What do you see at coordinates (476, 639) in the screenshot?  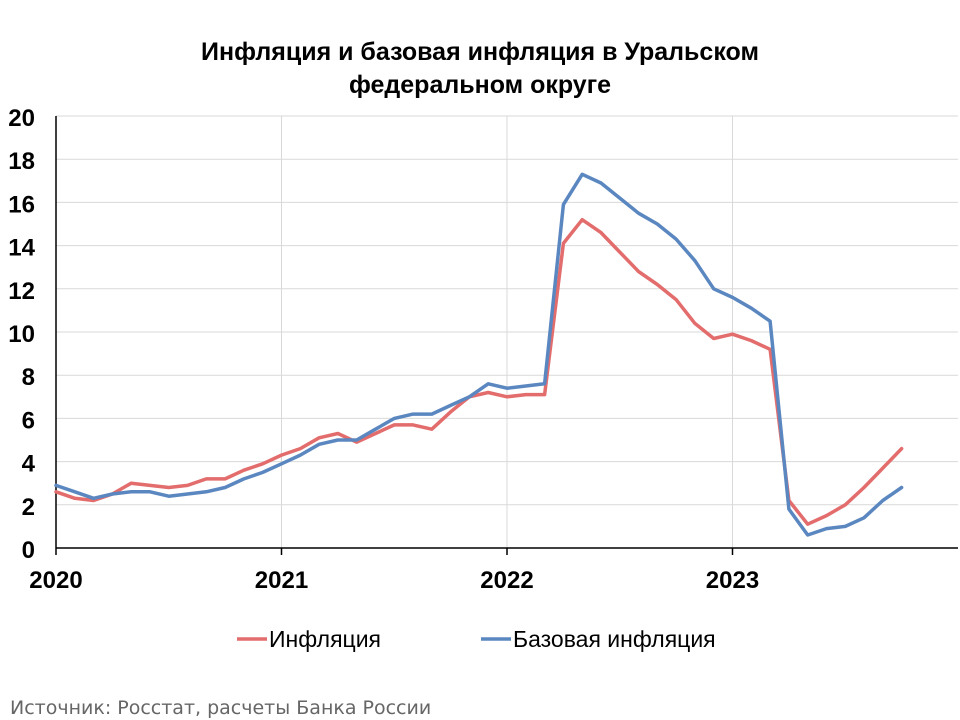 I see `legend: Инфляция Базовая инфляция` at bounding box center [476, 639].